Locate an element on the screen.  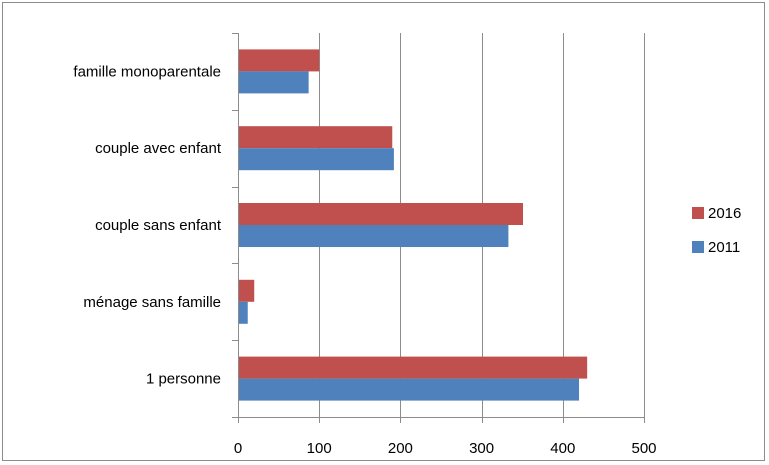
category-label-3: couple avec enfant is located at coordinates (158, 148).